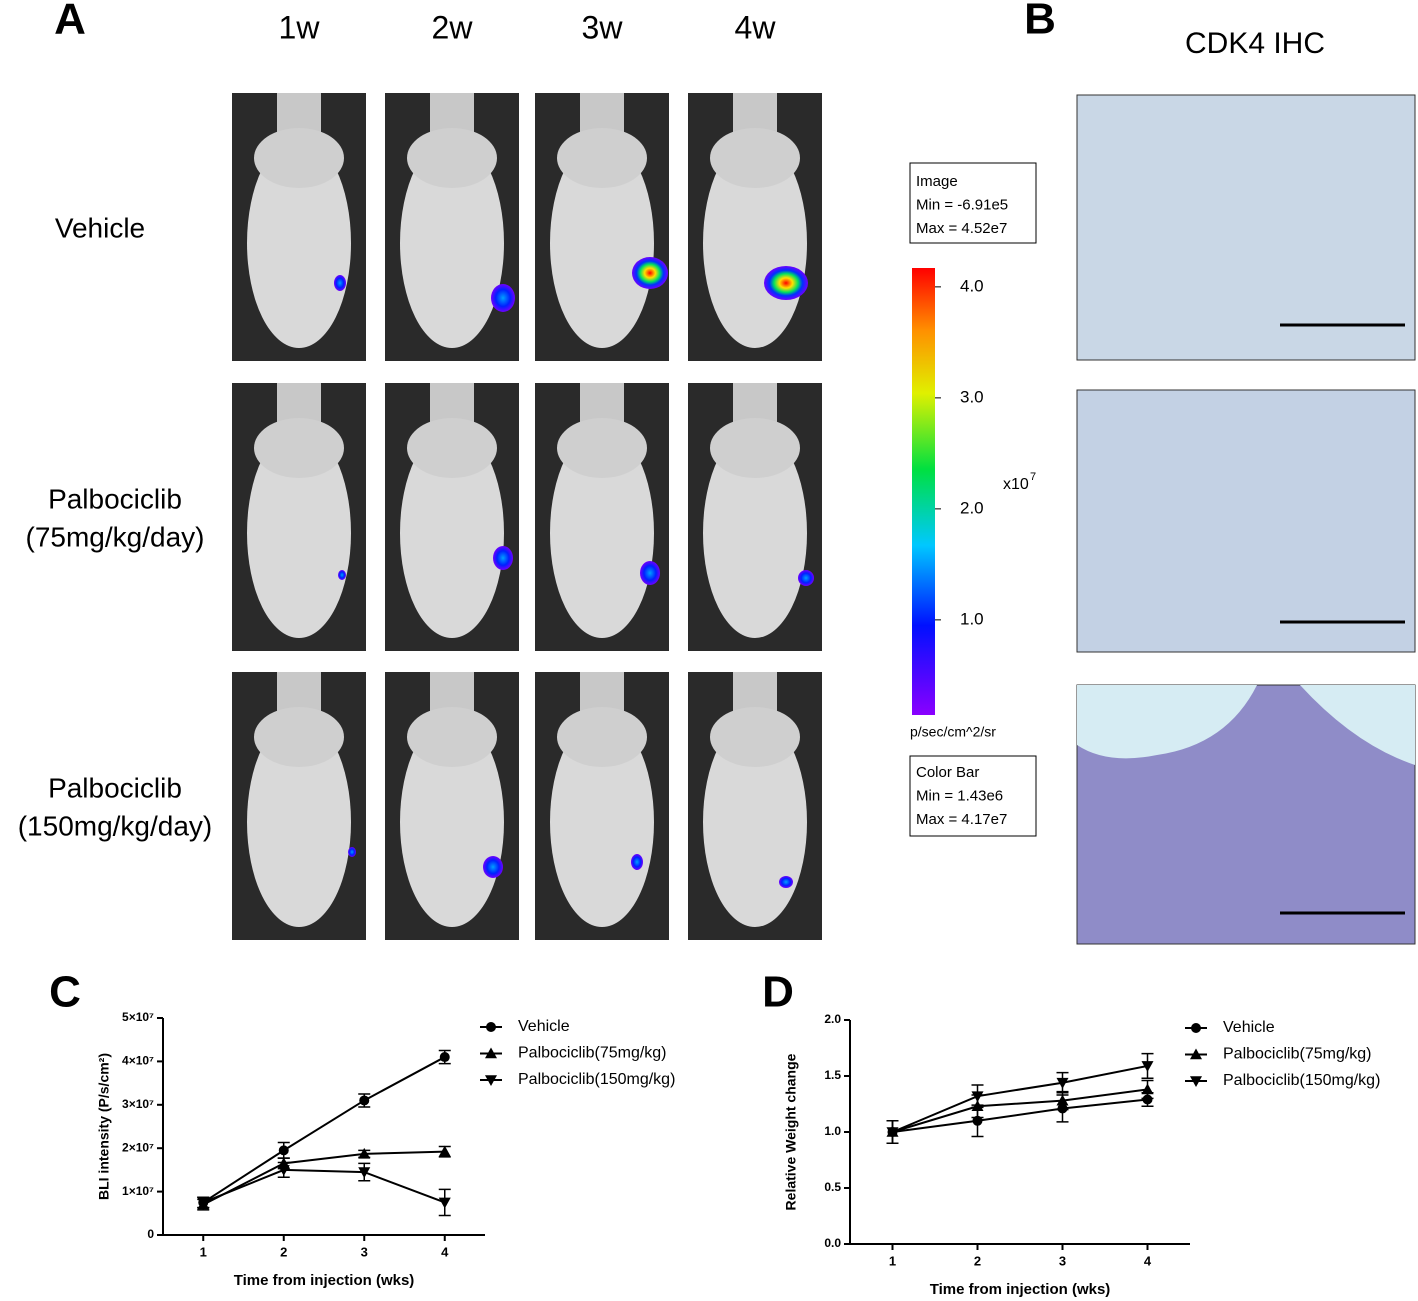  What do you see at coordinates (138, 1147) in the screenshot?
I see `y-tick-label: 2×10⁷` at bounding box center [138, 1147].